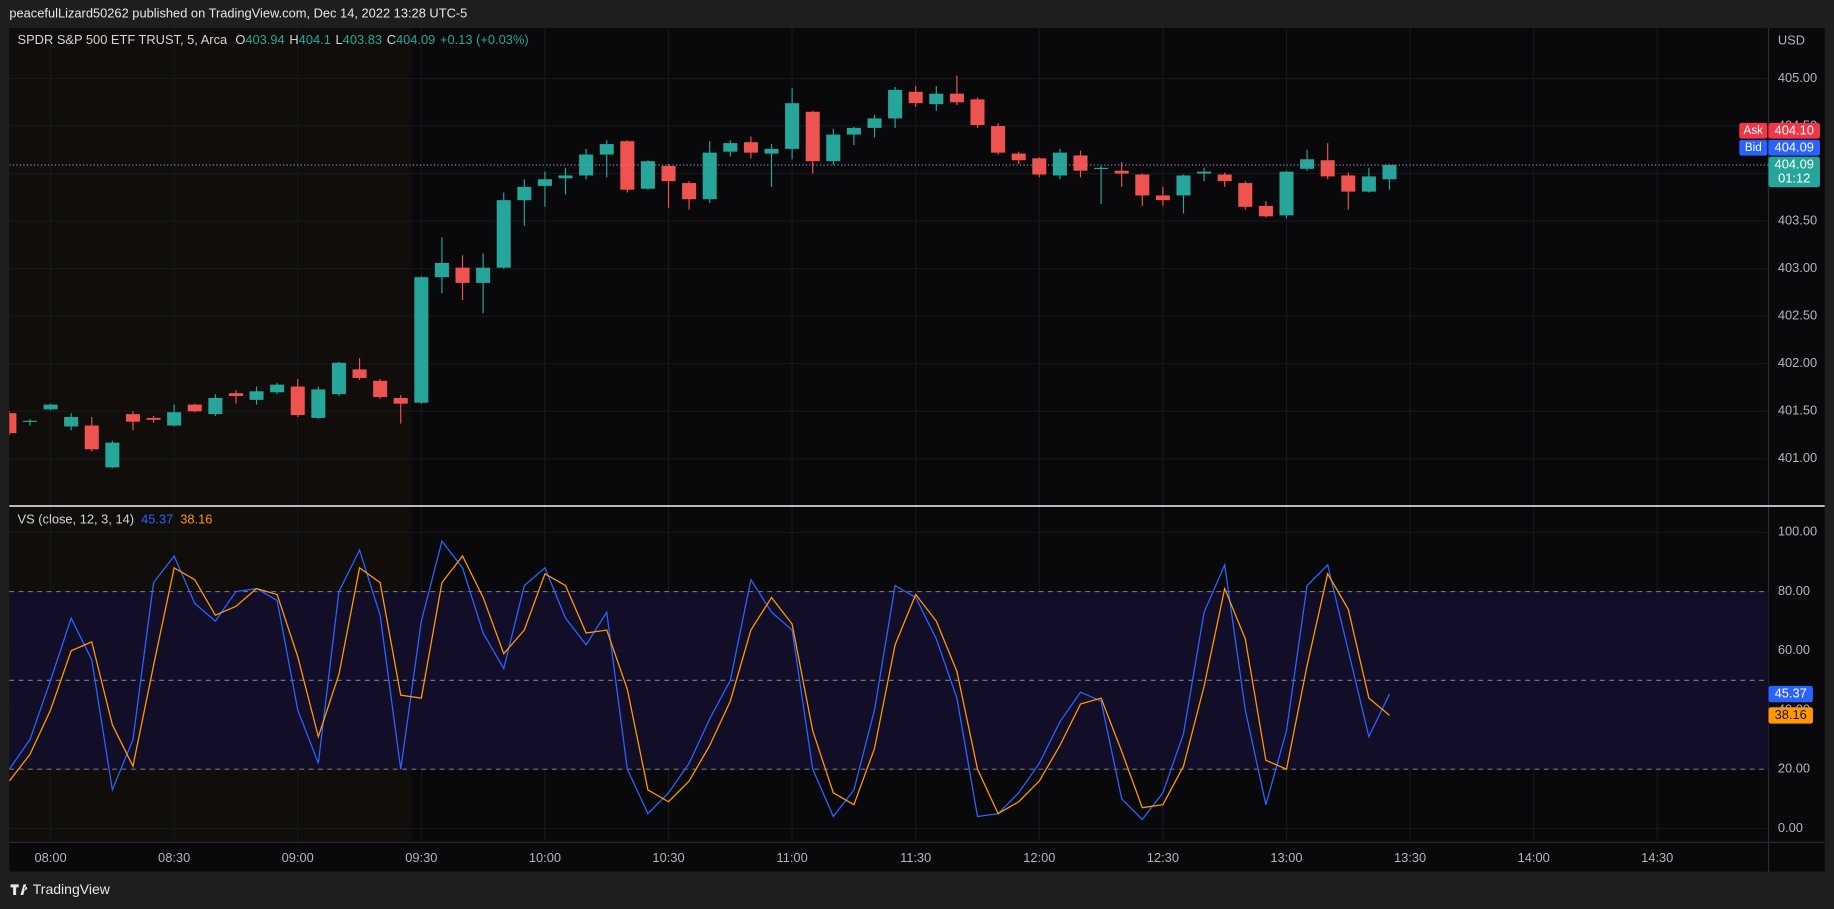  I want to click on time-tick-label: 08:30, so click(174, 857).